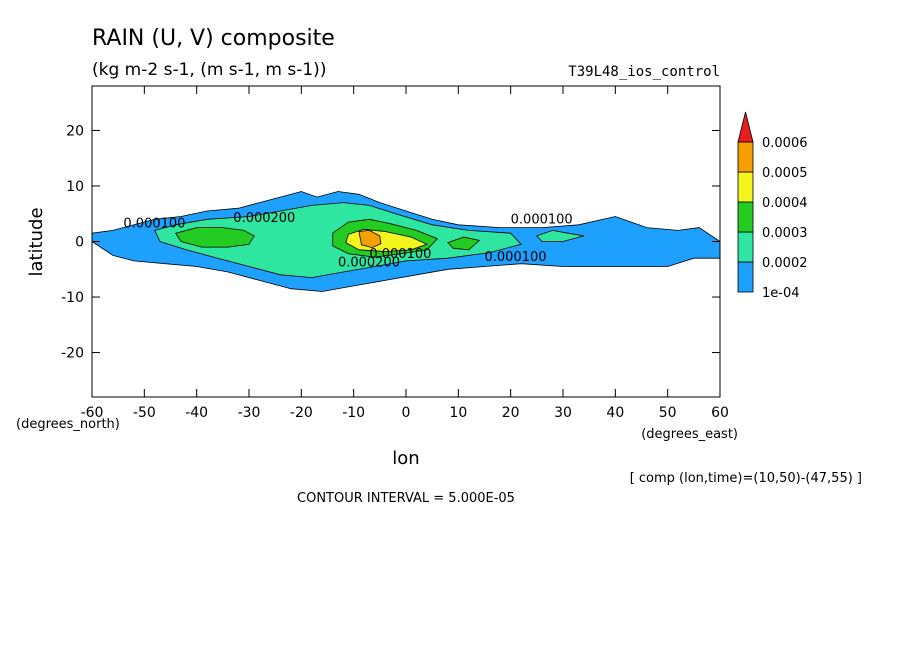  What do you see at coordinates (615, 413) in the screenshot?
I see `x-tick-label: 40` at bounding box center [615, 413].